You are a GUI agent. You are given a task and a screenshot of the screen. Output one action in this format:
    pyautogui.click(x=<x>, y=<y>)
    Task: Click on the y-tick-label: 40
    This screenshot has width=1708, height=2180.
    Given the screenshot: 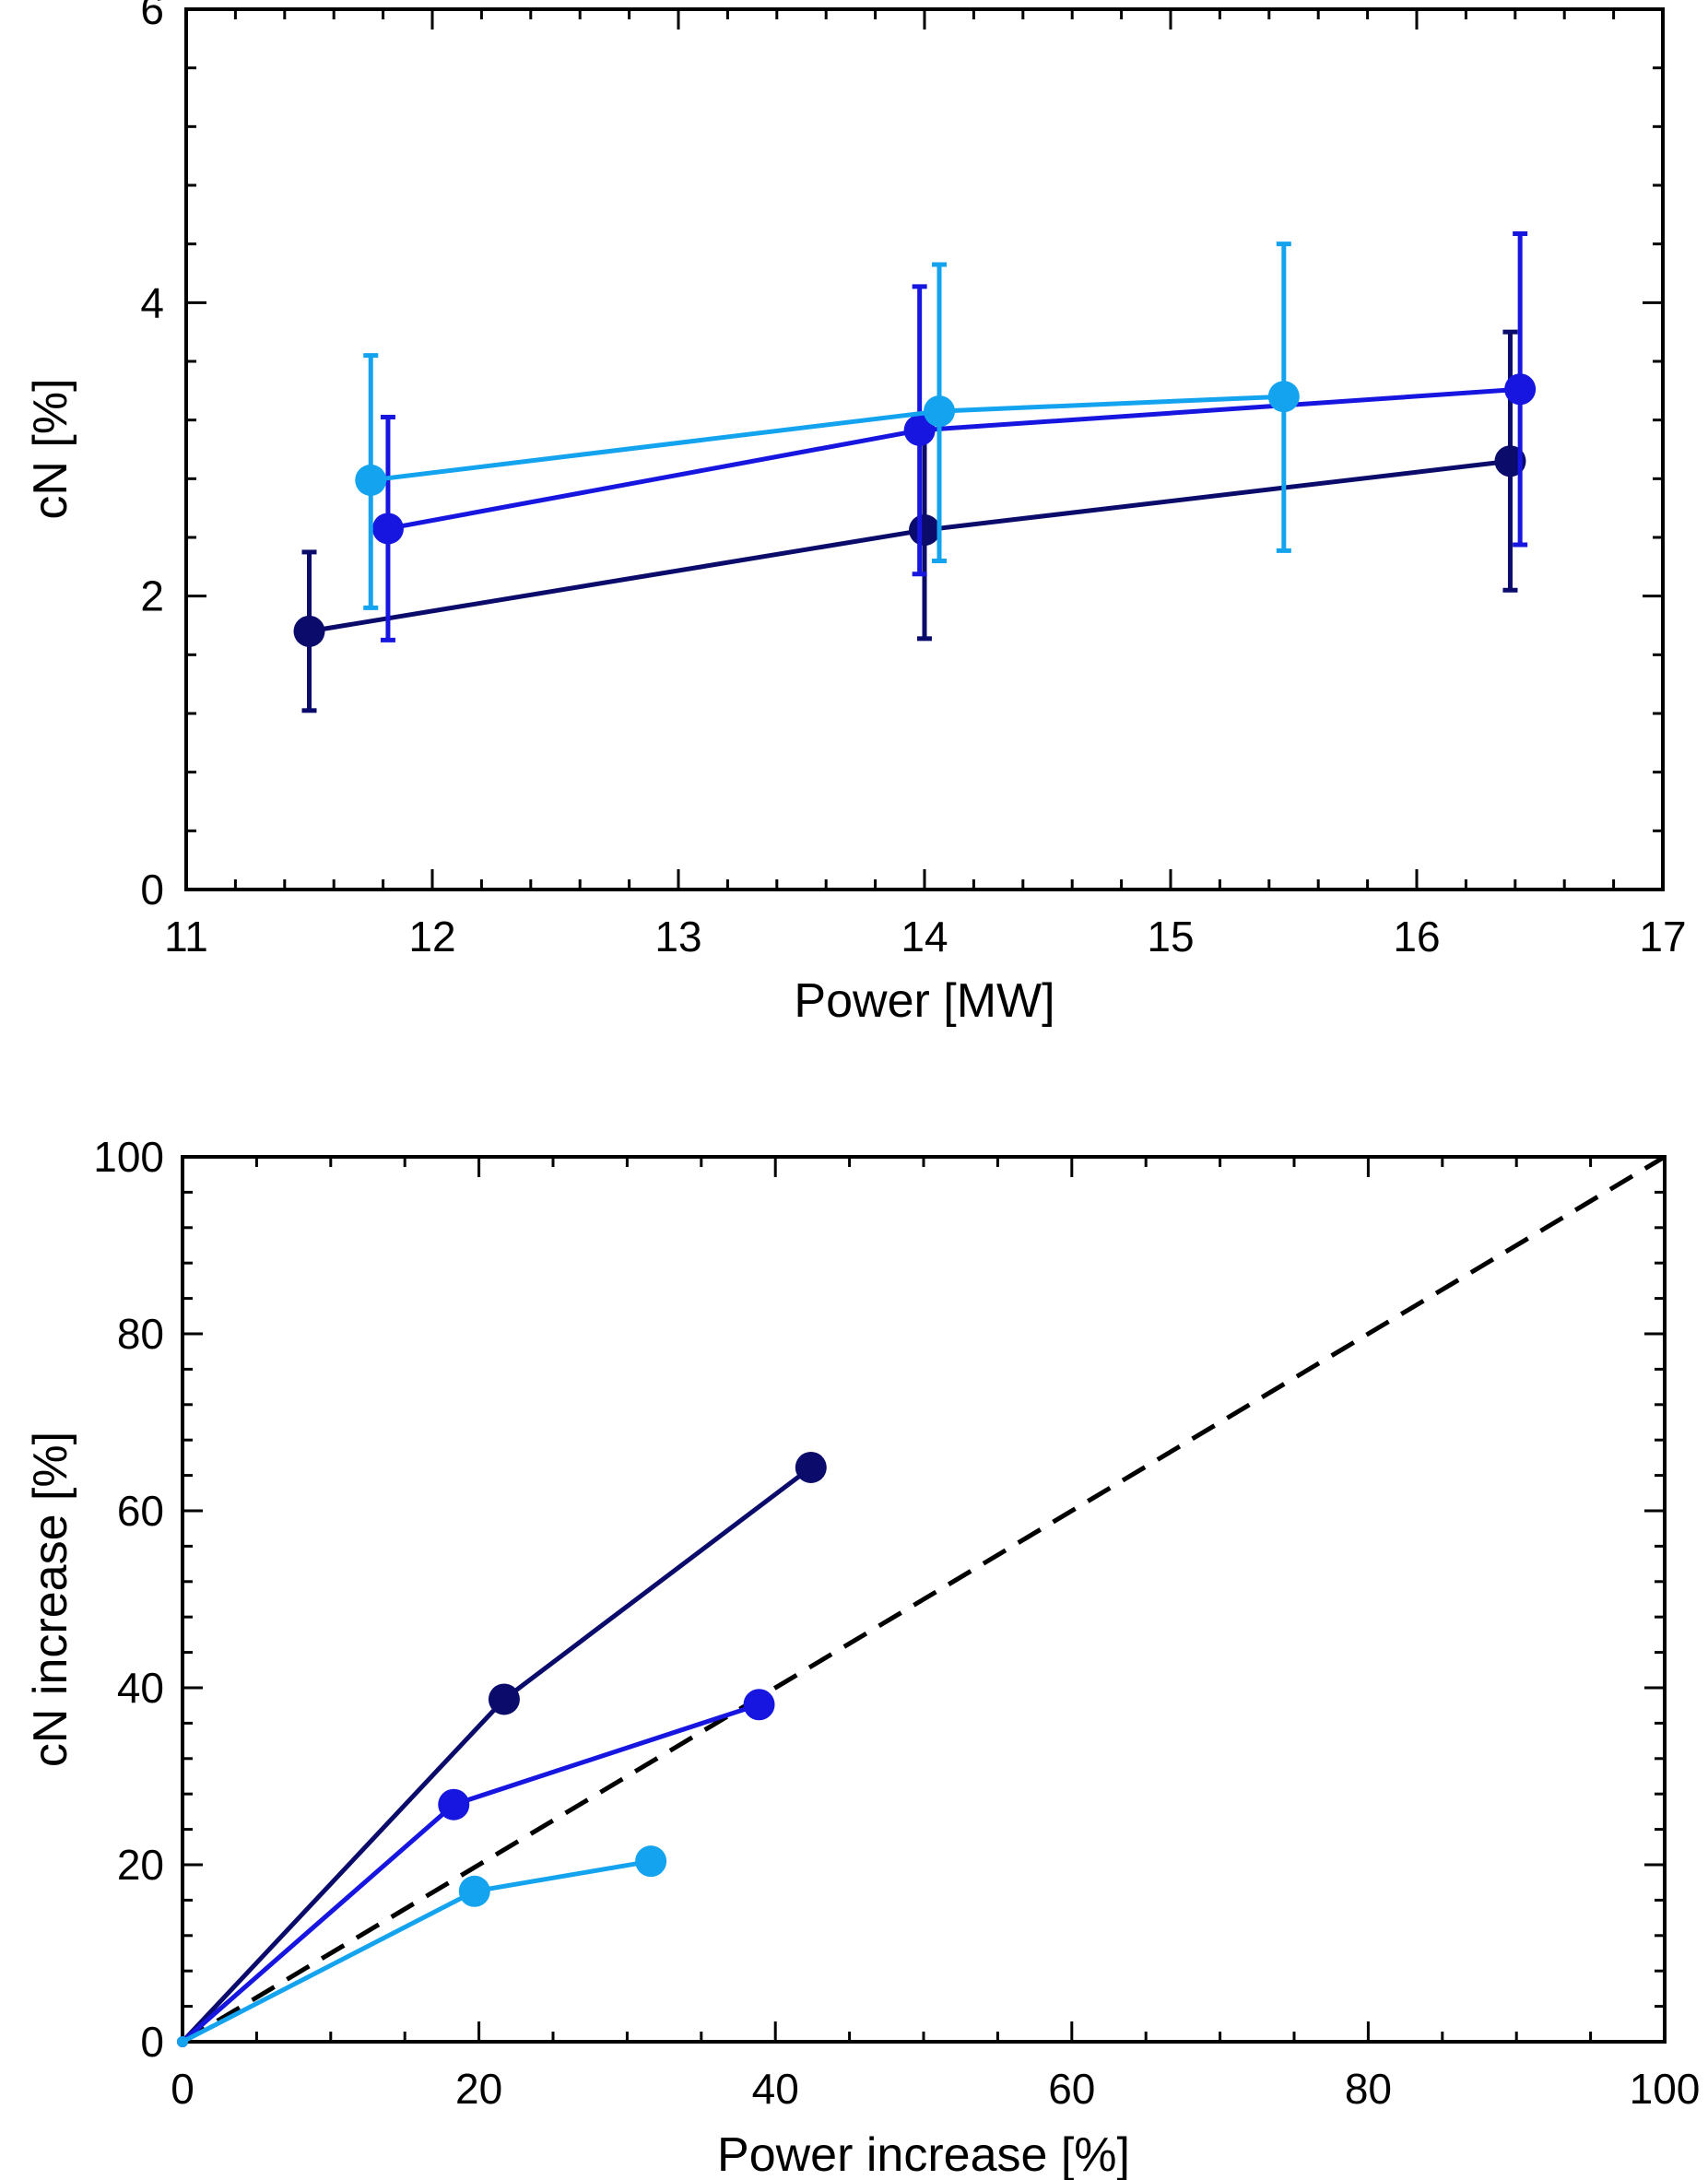 What is the action you would take?
    pyautogui.click(x=140, y=1688)
    